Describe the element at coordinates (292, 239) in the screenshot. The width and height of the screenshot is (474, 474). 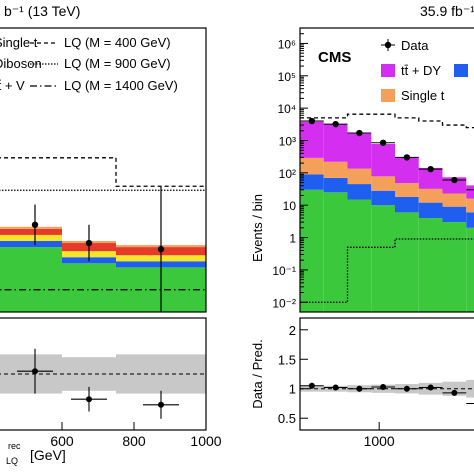
I see `right-ytick-label-6: 1` at that location.